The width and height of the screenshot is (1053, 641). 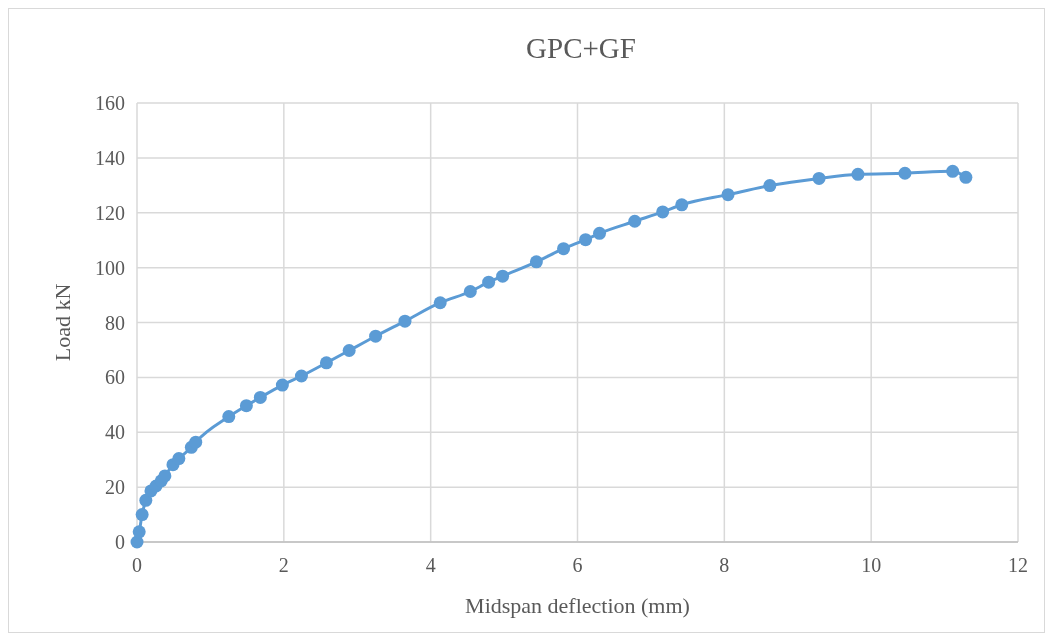 What do you see at coordinates (577, 565) in the screenshot?
I see `x-tick-label: 6` at bounding box center [577, 565].